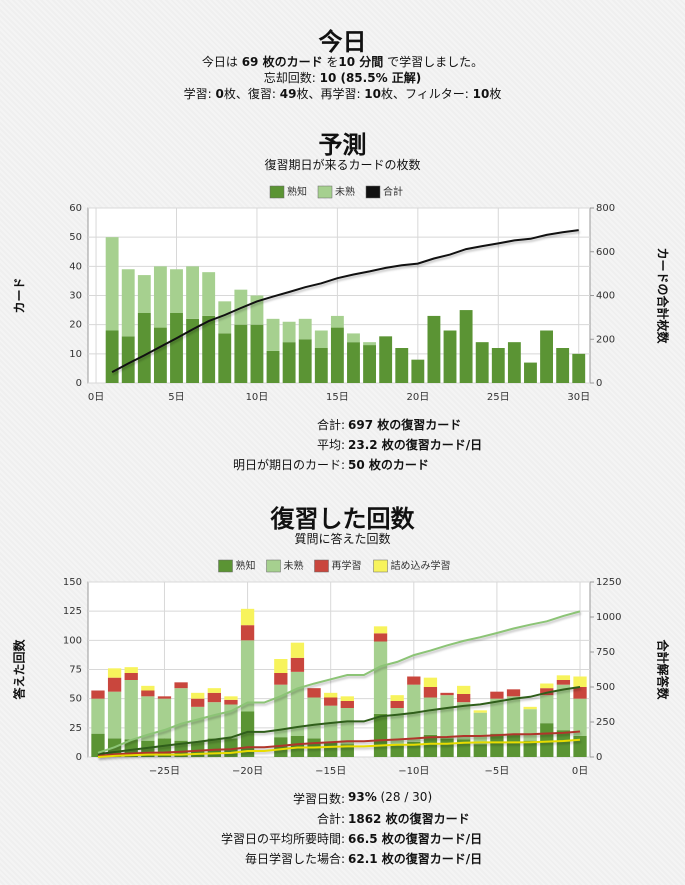  What do you see at coordinates (370, 78) in the screenshot?
I see `today-line-part: 10 (85.5% 正解)` at bounding box center [370, 78].